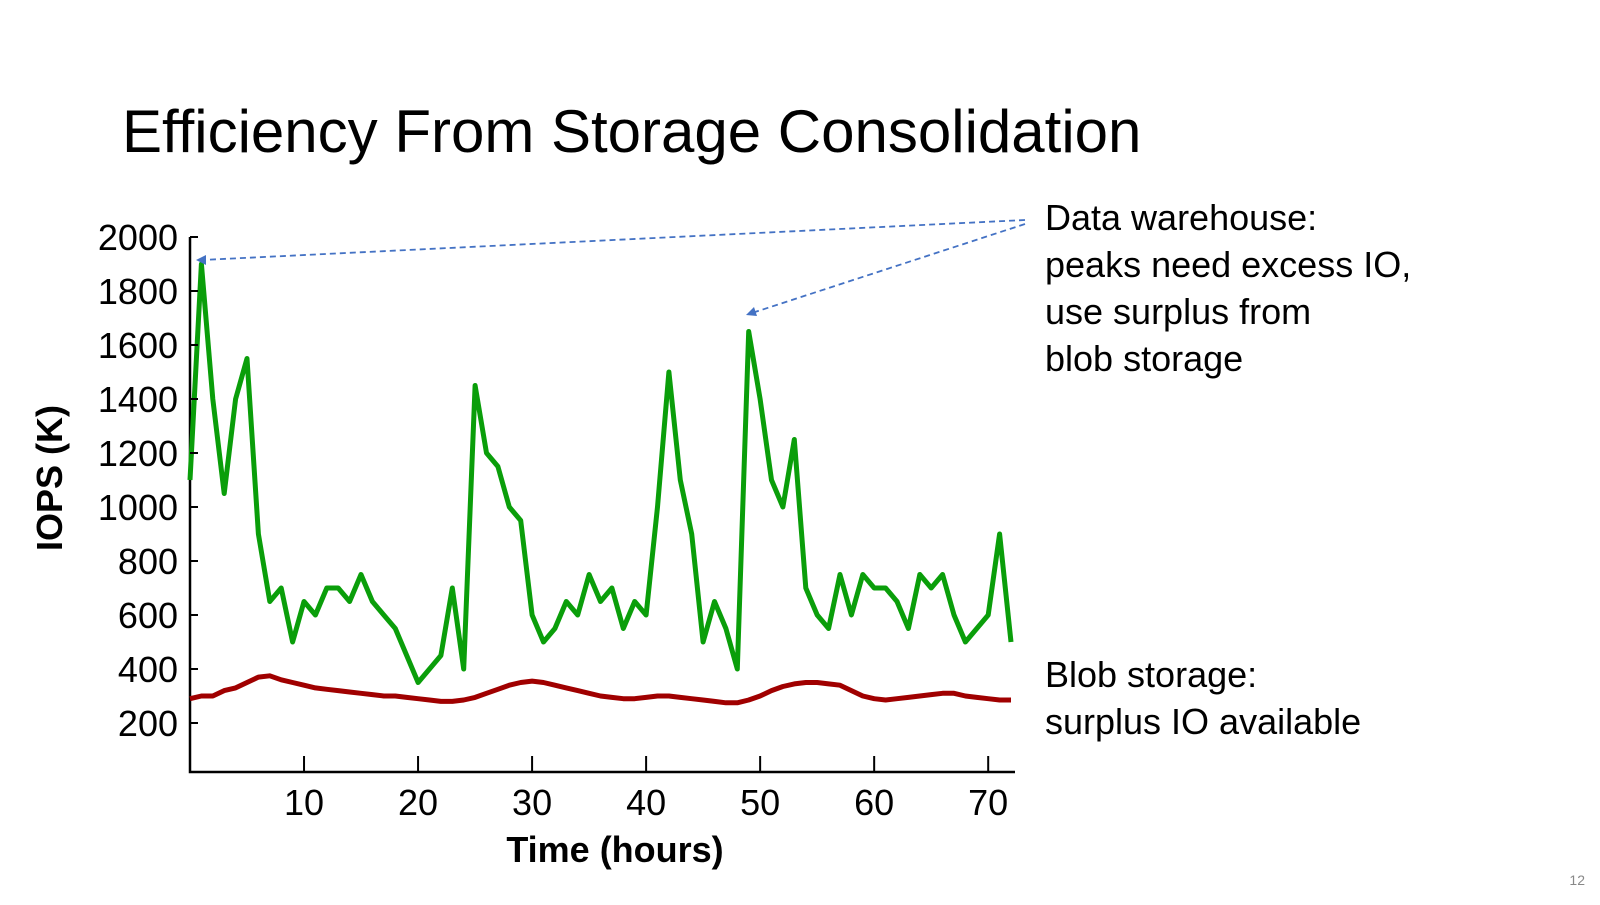 This screenshot has width=1600, height=905. What do you see at coordinates (613, 266) in the screenshot?
I see `callout-arrows` at bounding box center [613, 266].